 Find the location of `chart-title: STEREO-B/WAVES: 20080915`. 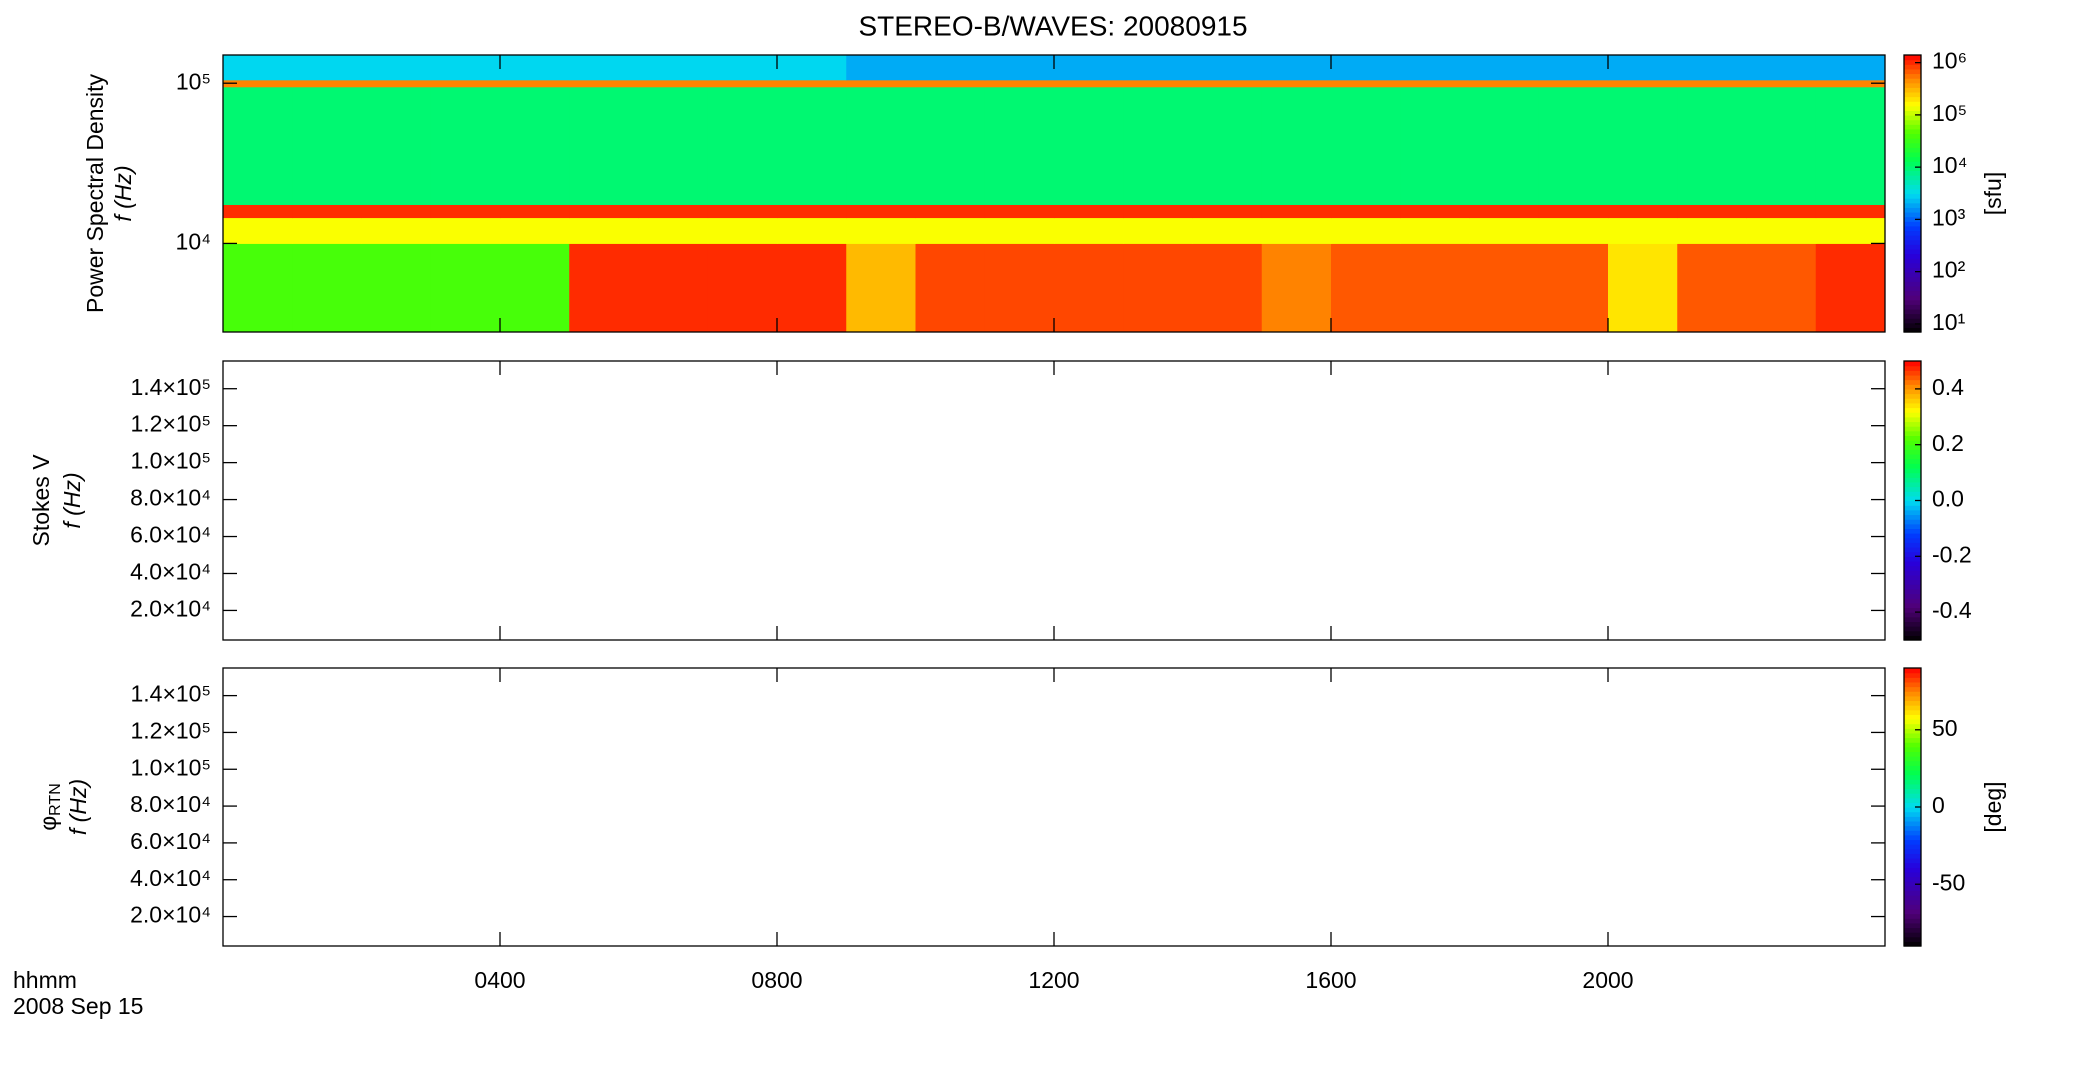

chart-title: STEREO-B/WAVES: 20080915 is located at coordinates (1052, 25).